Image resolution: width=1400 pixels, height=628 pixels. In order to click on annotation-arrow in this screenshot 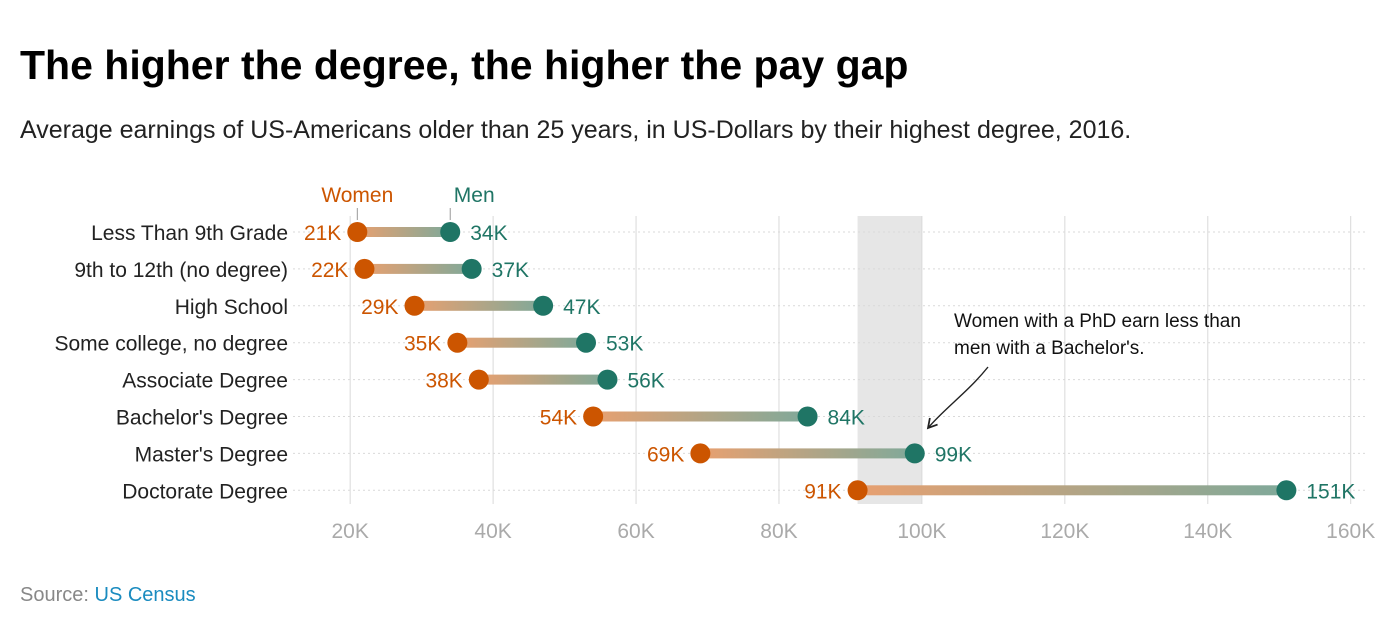, I will do `click(957, 398)`.